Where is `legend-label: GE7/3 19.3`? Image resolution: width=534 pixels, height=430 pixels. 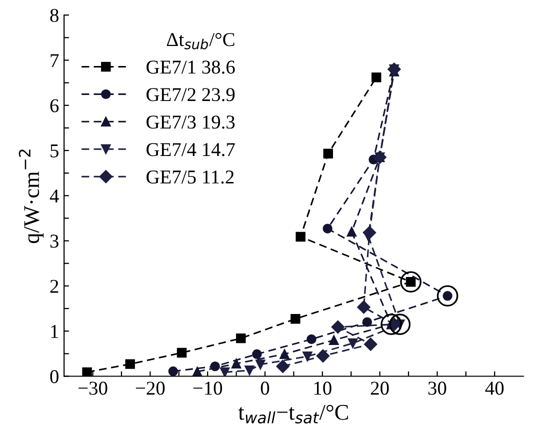
legend-label: GE7/3 19.3 is located at coordinates (190, 122).